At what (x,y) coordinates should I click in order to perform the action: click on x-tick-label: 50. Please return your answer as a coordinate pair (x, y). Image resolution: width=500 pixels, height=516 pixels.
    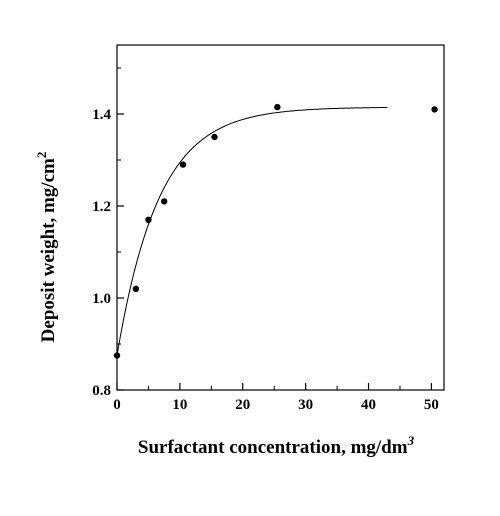
    Looking at the image, I should click on (431, 405).